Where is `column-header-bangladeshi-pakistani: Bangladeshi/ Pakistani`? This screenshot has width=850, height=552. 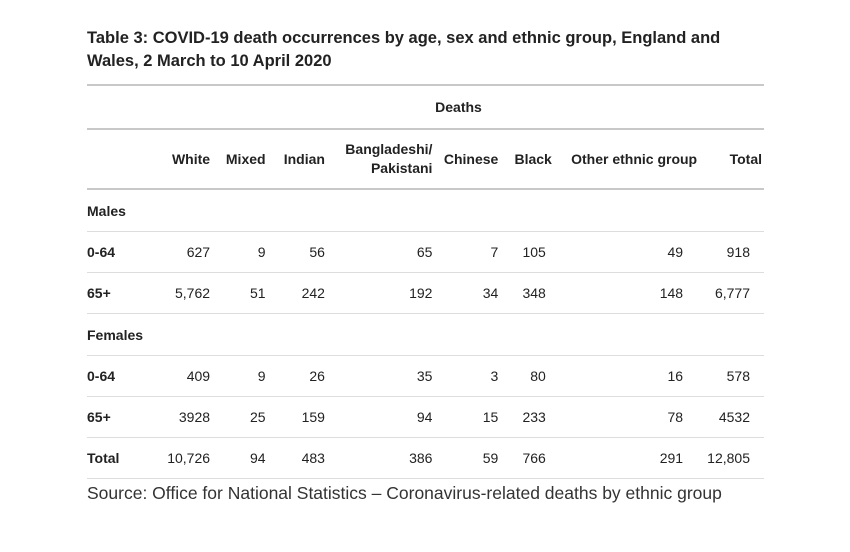 column-header-bangladeshi-pakistani: Bangladeshi/ Pakistani is located at coordinates (378, 159).